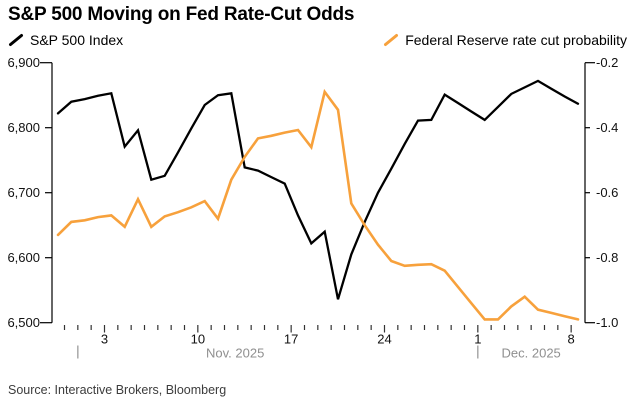 This screenshot has height=404, width=630. I want to click on x-axis-day-label: 8, so click(571, 339).